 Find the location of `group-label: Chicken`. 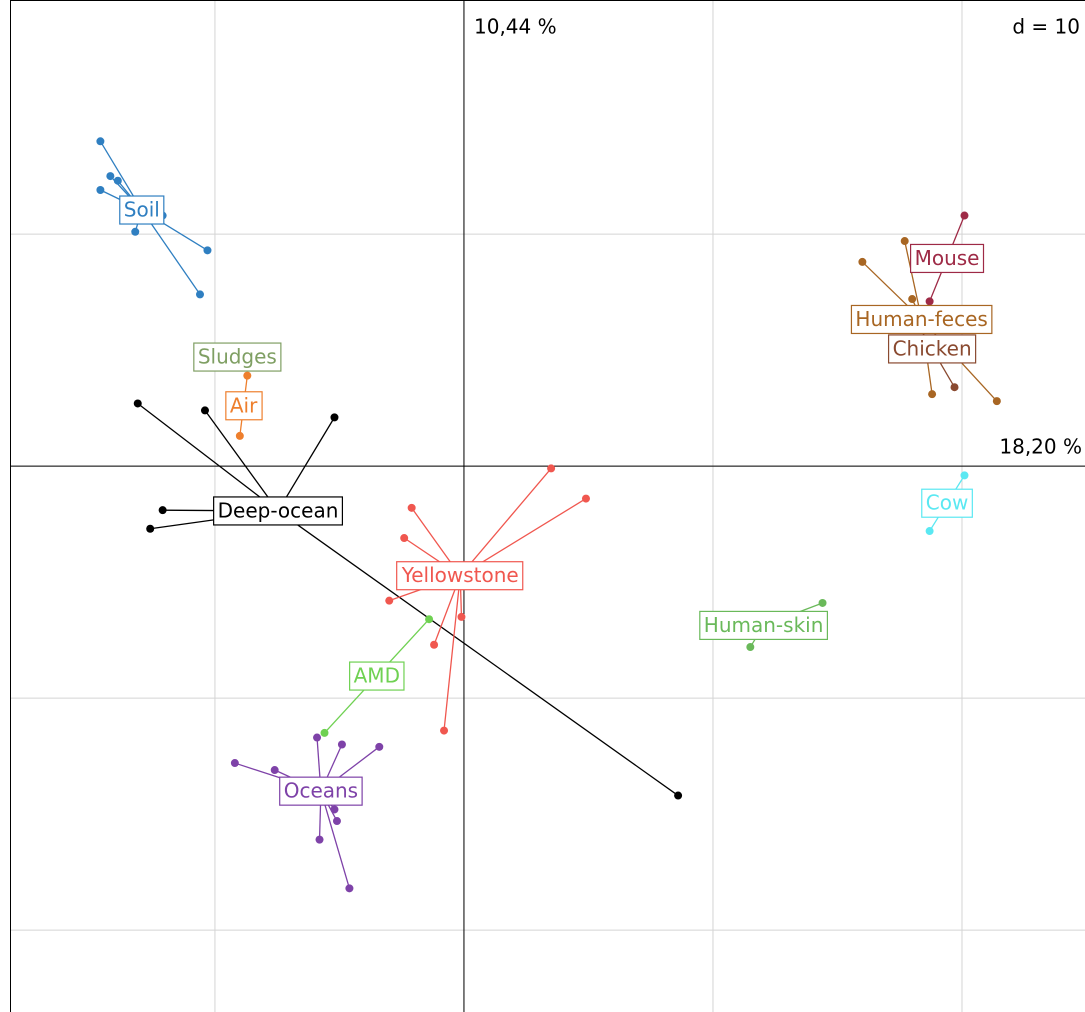

group-label: Chicken is located at coordinates (932, 348).